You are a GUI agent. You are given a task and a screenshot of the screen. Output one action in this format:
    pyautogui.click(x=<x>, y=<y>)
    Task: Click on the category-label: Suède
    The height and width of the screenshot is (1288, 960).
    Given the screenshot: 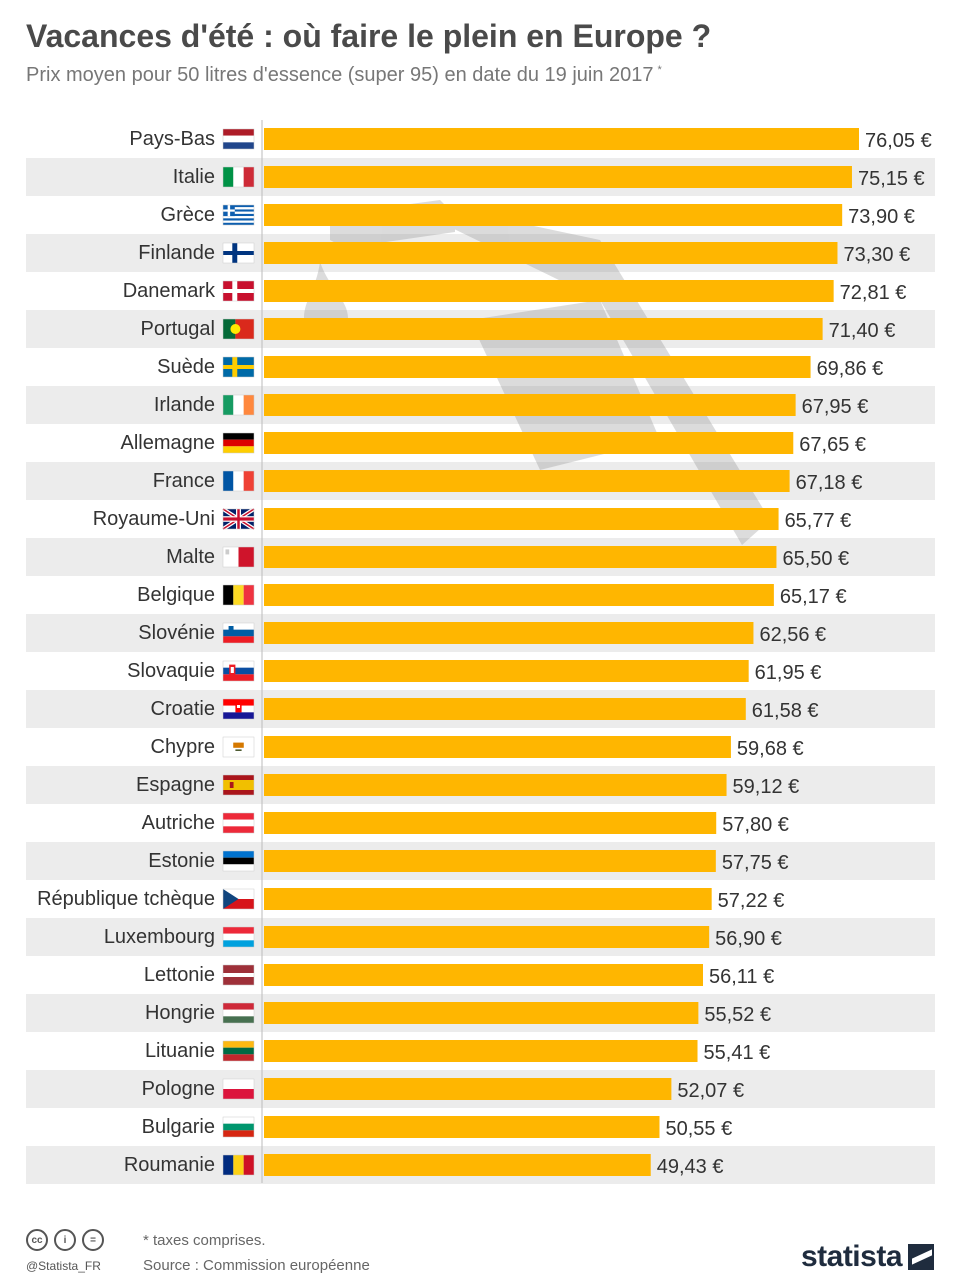 What is the action you would take?
    pyautogui.click(x=186, y=367)
    